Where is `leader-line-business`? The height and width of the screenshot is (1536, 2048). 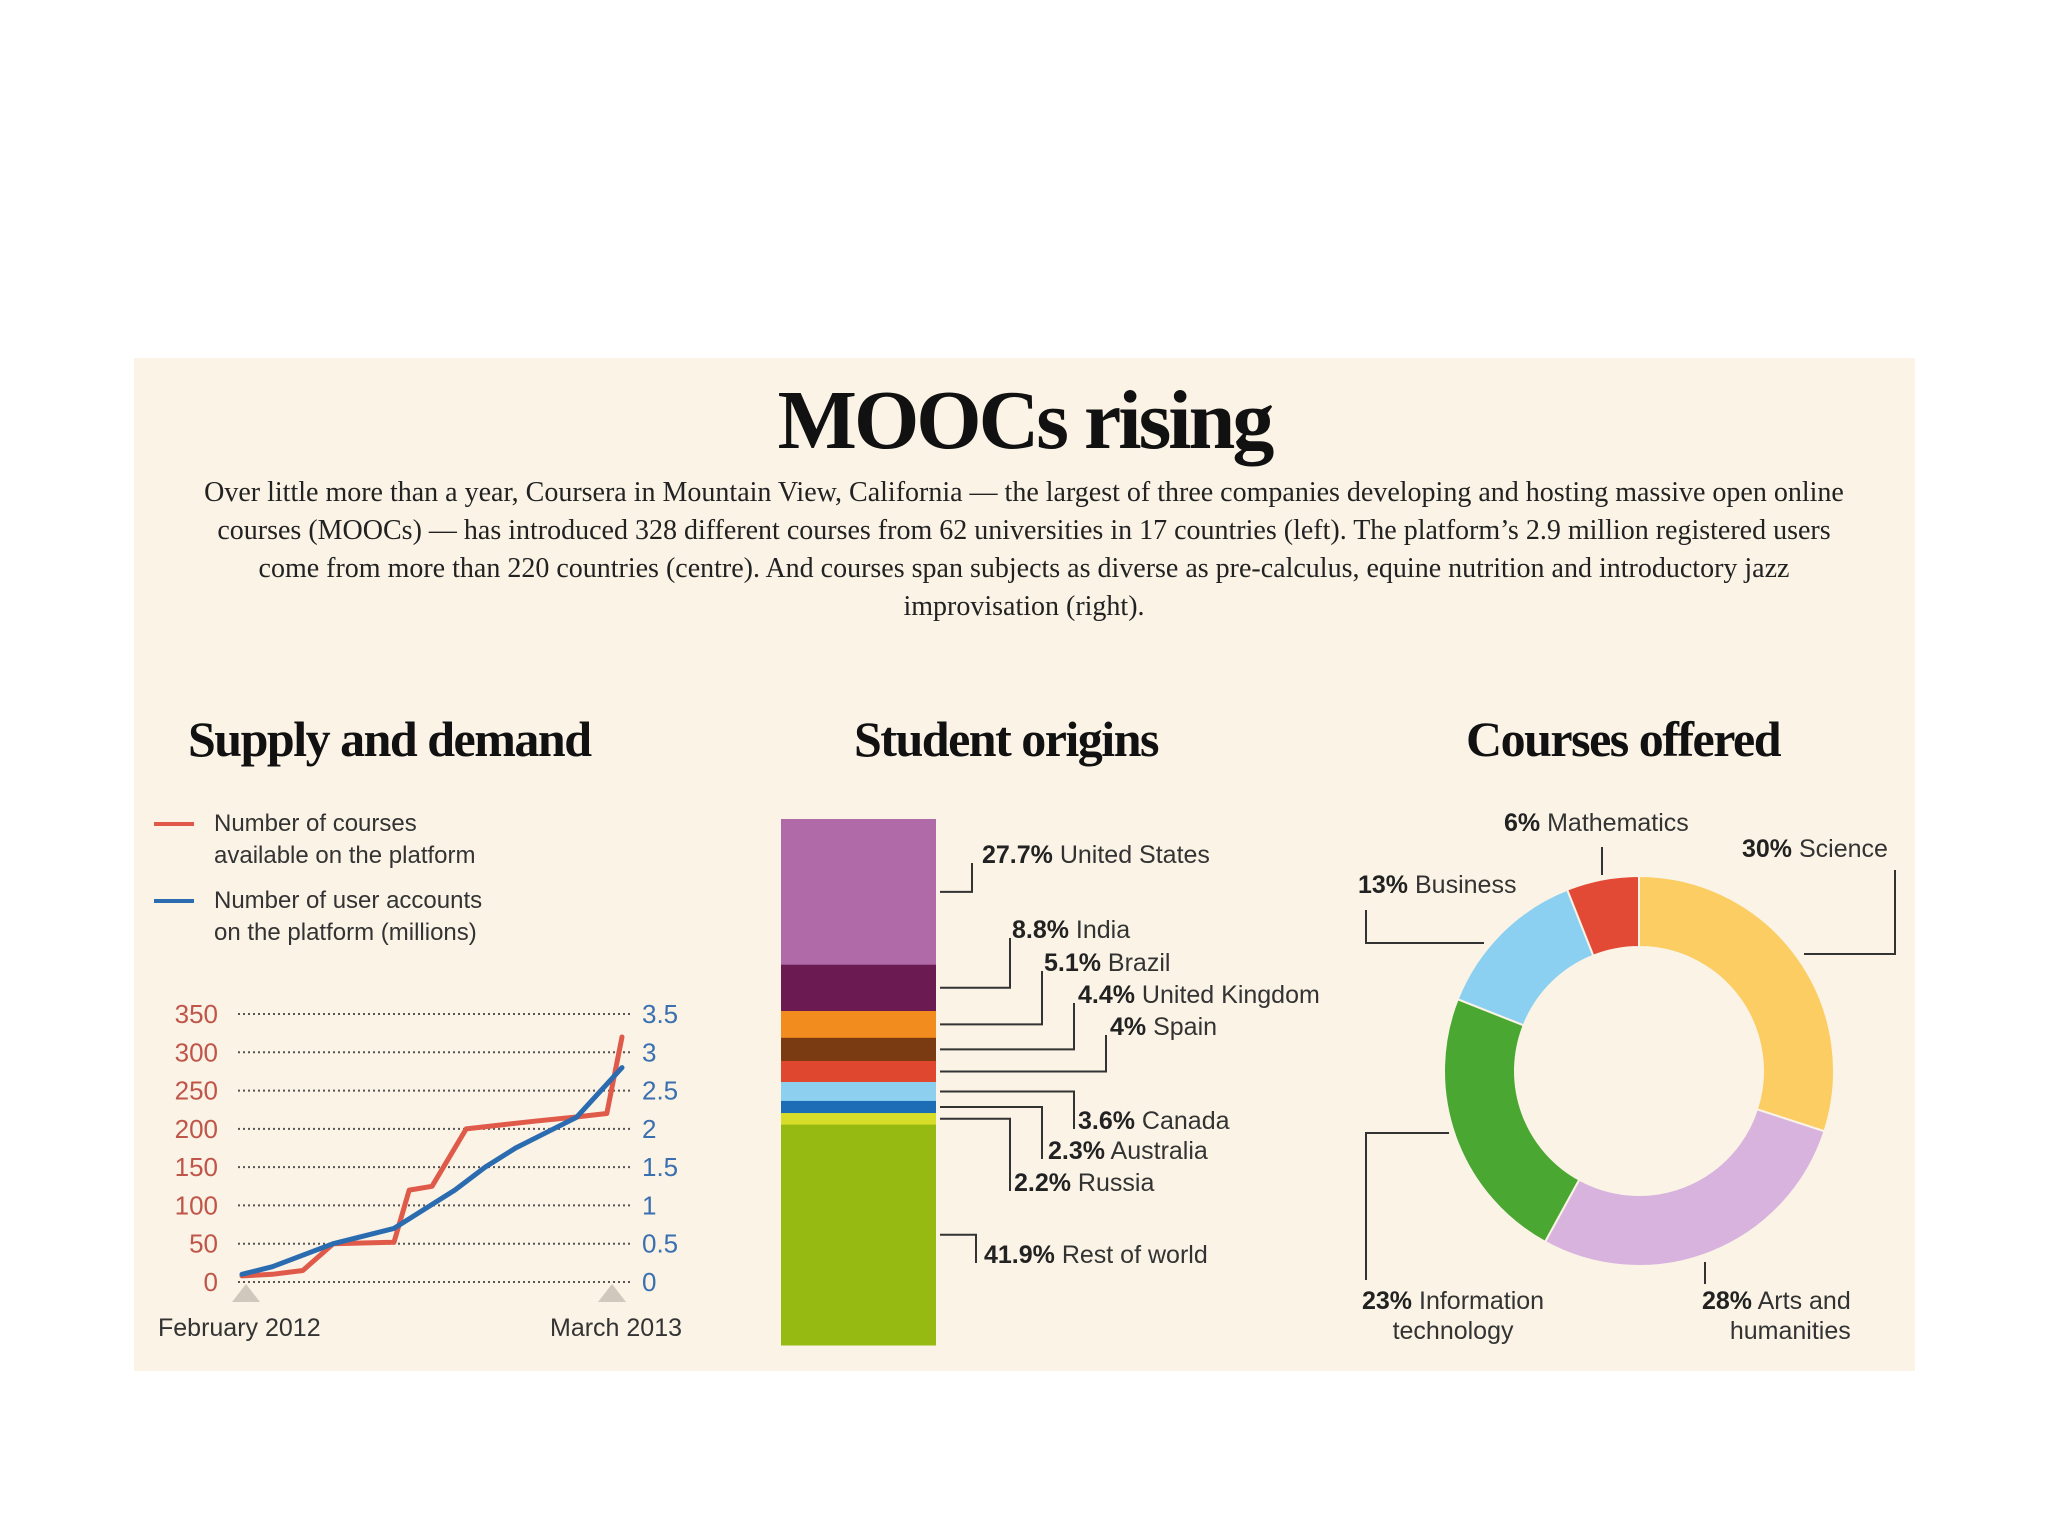 leader-line-business is located at coordinates (1424, 927).